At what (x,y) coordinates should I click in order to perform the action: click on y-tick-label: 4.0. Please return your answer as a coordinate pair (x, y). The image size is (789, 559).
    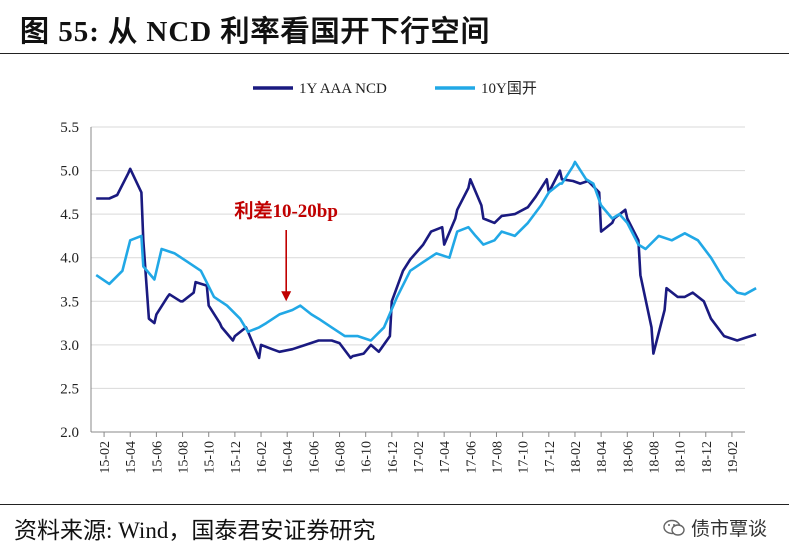
    Looking at the image, I should click on (69, 259).